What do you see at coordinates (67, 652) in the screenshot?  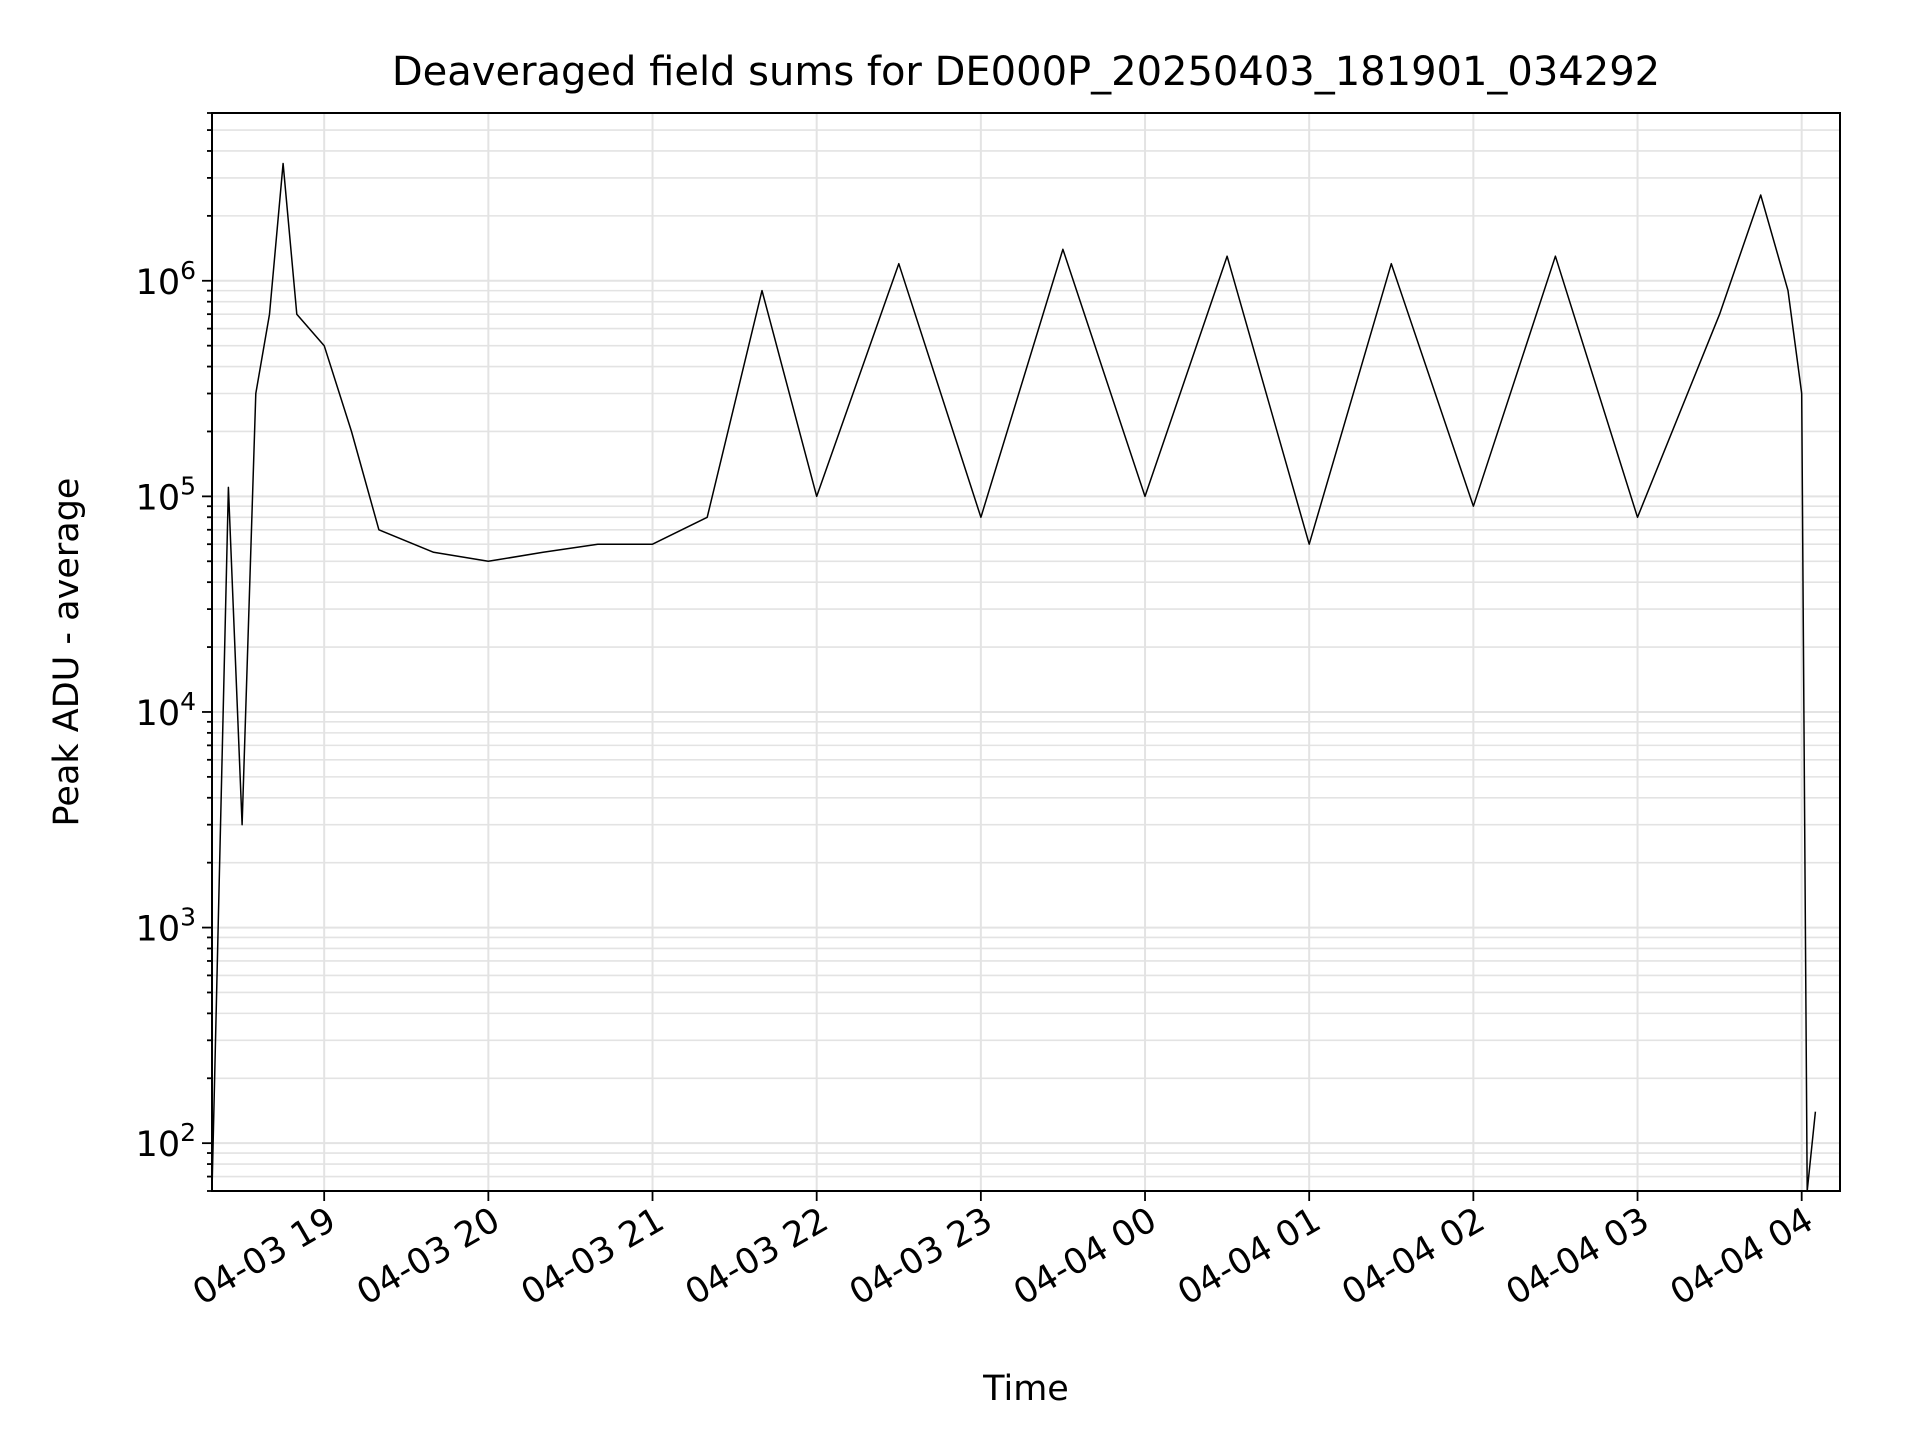 I see `y-axis-label: Peak ADU - average` at bounding box center [67, 652].